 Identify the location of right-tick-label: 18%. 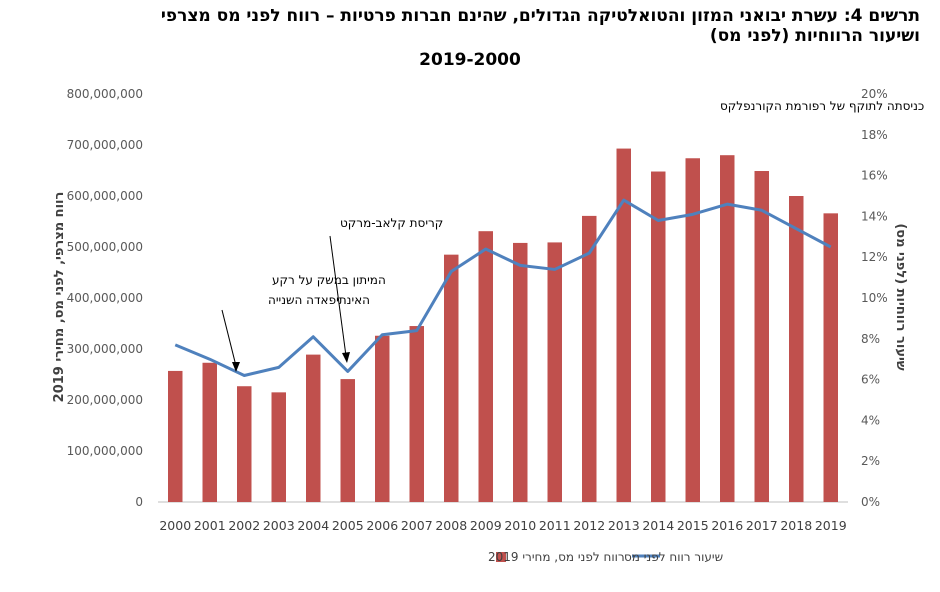
(874, 135).